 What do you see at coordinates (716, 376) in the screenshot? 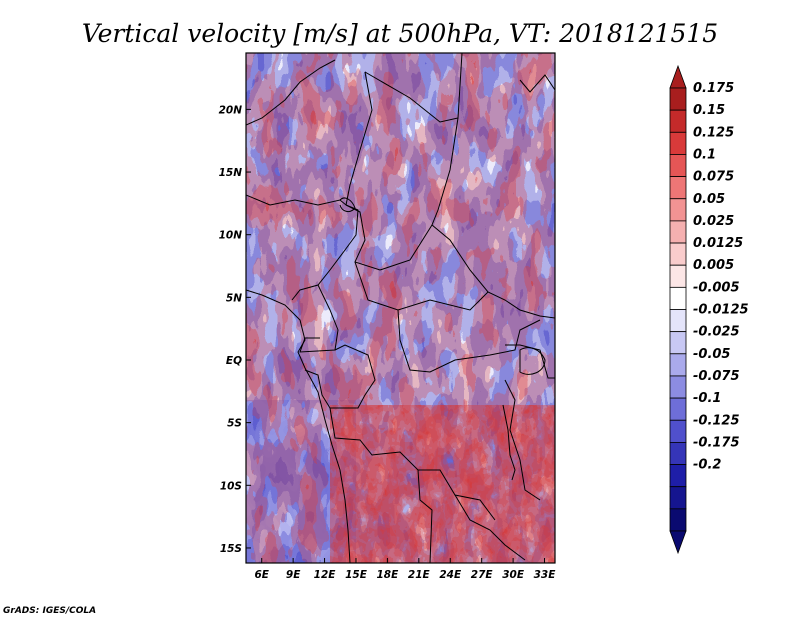
I see `colorbar-label: -0.075` at bounding box center [716, 376].